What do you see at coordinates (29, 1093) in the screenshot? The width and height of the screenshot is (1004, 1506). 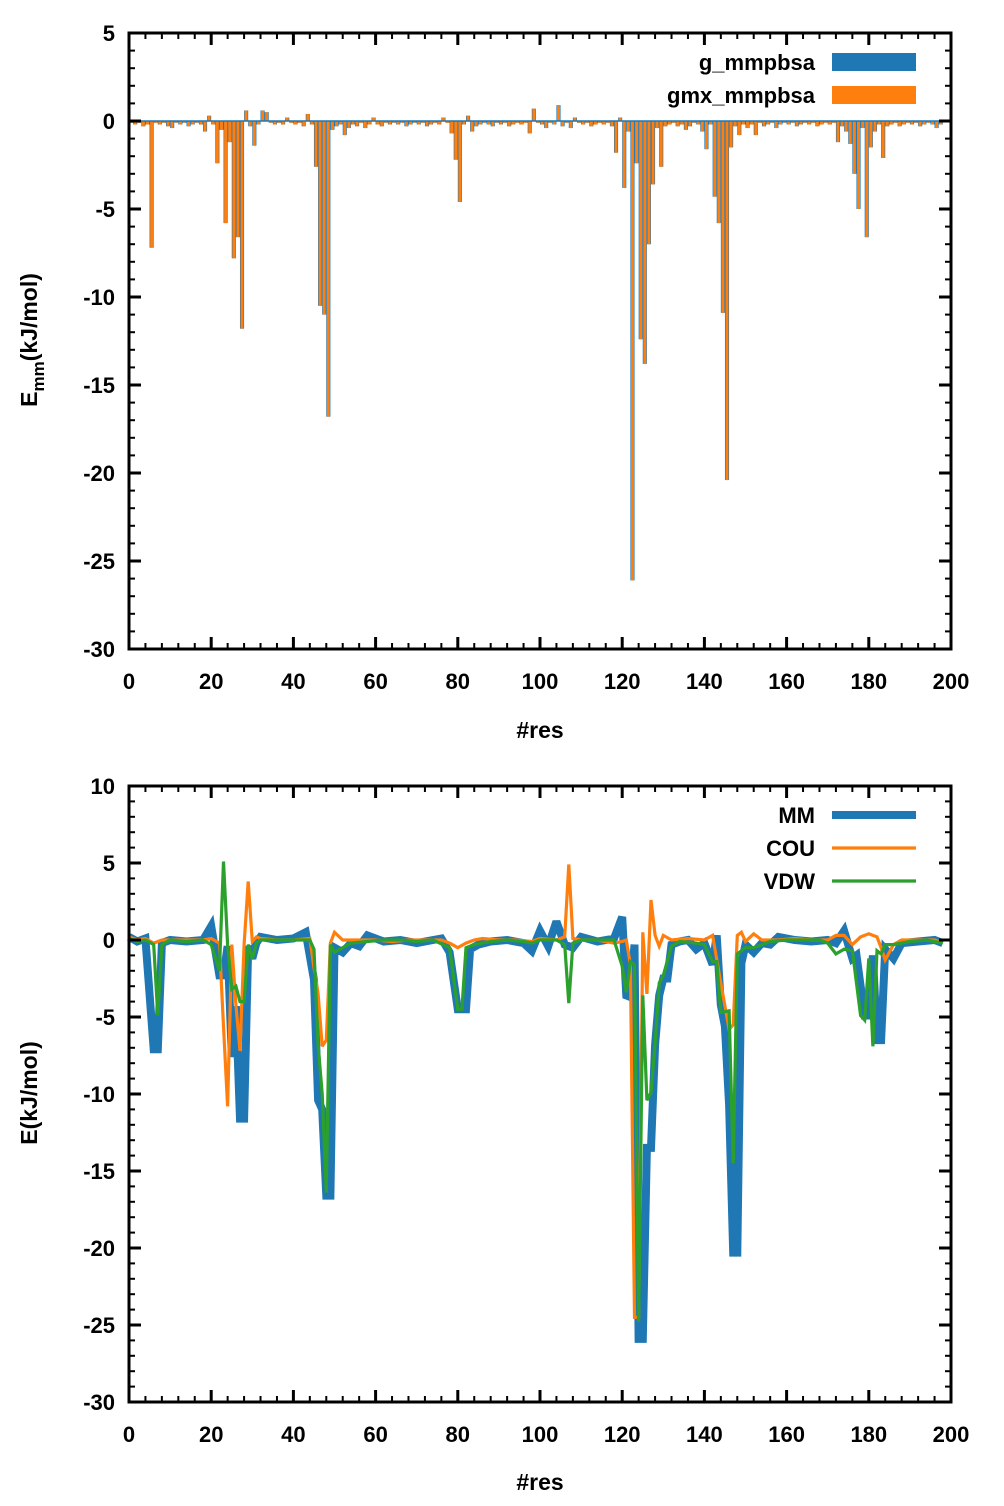 I see `y-axis-title: E(kJ/mol)` at bounding box center [29, 1093].